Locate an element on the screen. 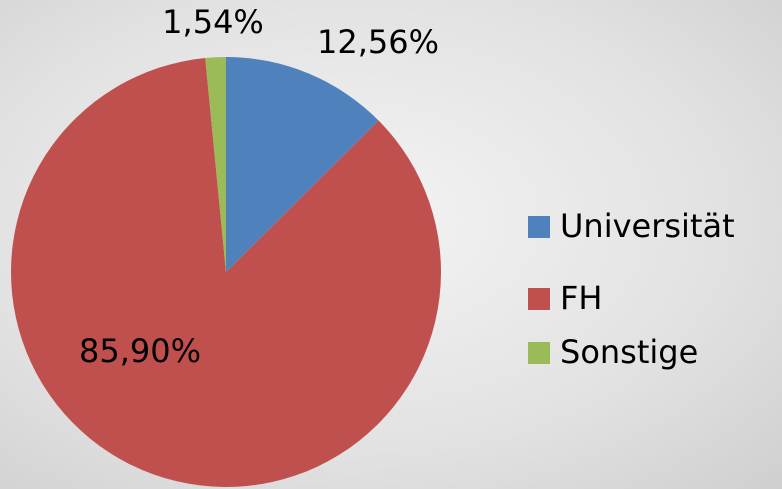 Image resolution: width=782 pixels, height=489 pixels. data-label: 85,90% is located at coordinates (140, 351).